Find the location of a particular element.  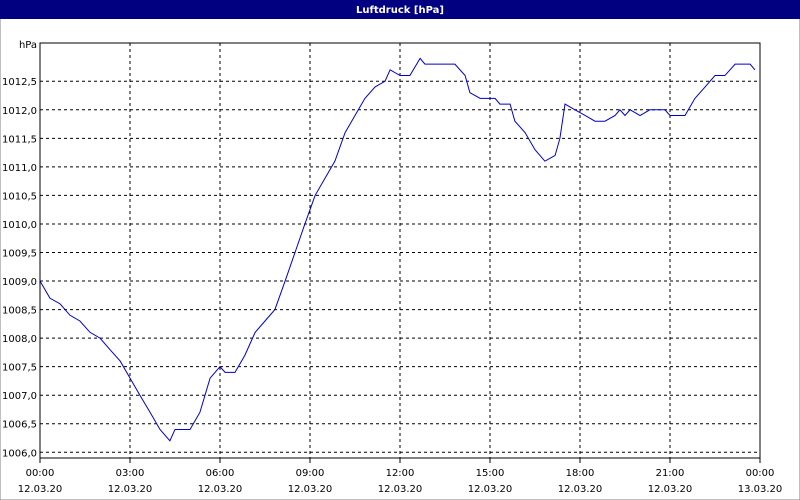

y-tick-label: 1009,5 is located at coordinates (19, 253).